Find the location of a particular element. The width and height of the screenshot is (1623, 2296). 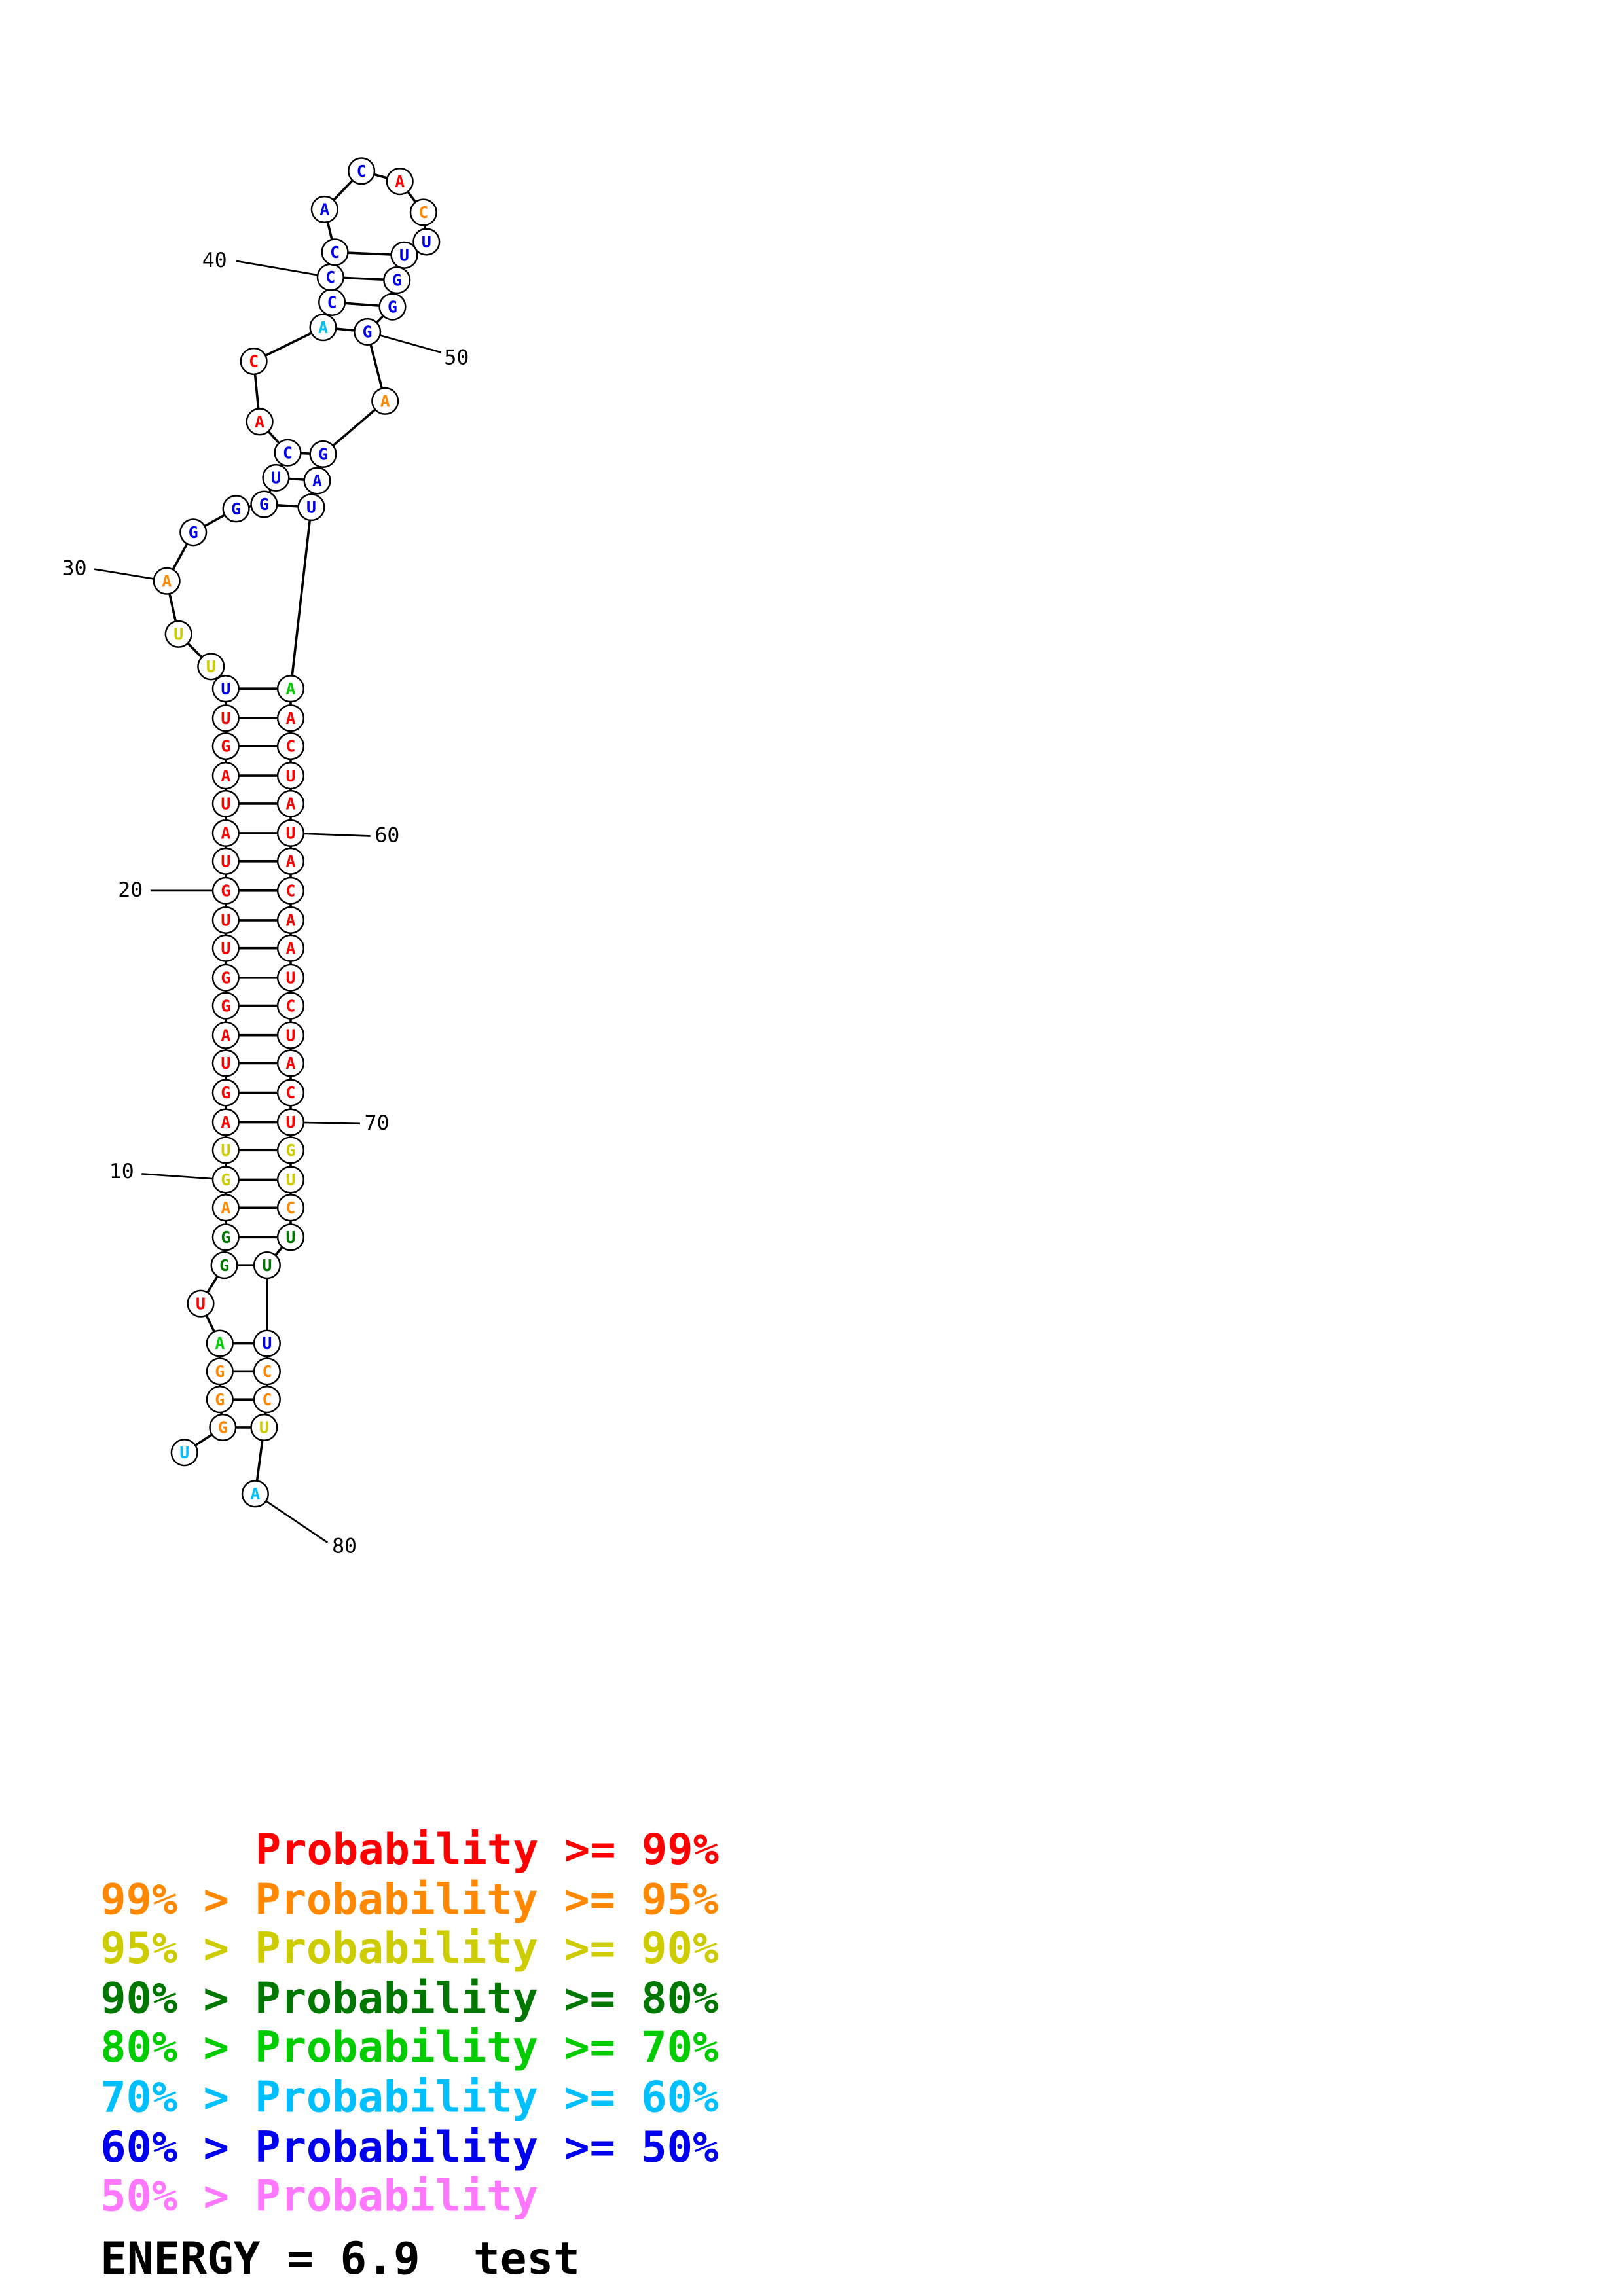

position-label: 30 is located at coordinates (74, 569).